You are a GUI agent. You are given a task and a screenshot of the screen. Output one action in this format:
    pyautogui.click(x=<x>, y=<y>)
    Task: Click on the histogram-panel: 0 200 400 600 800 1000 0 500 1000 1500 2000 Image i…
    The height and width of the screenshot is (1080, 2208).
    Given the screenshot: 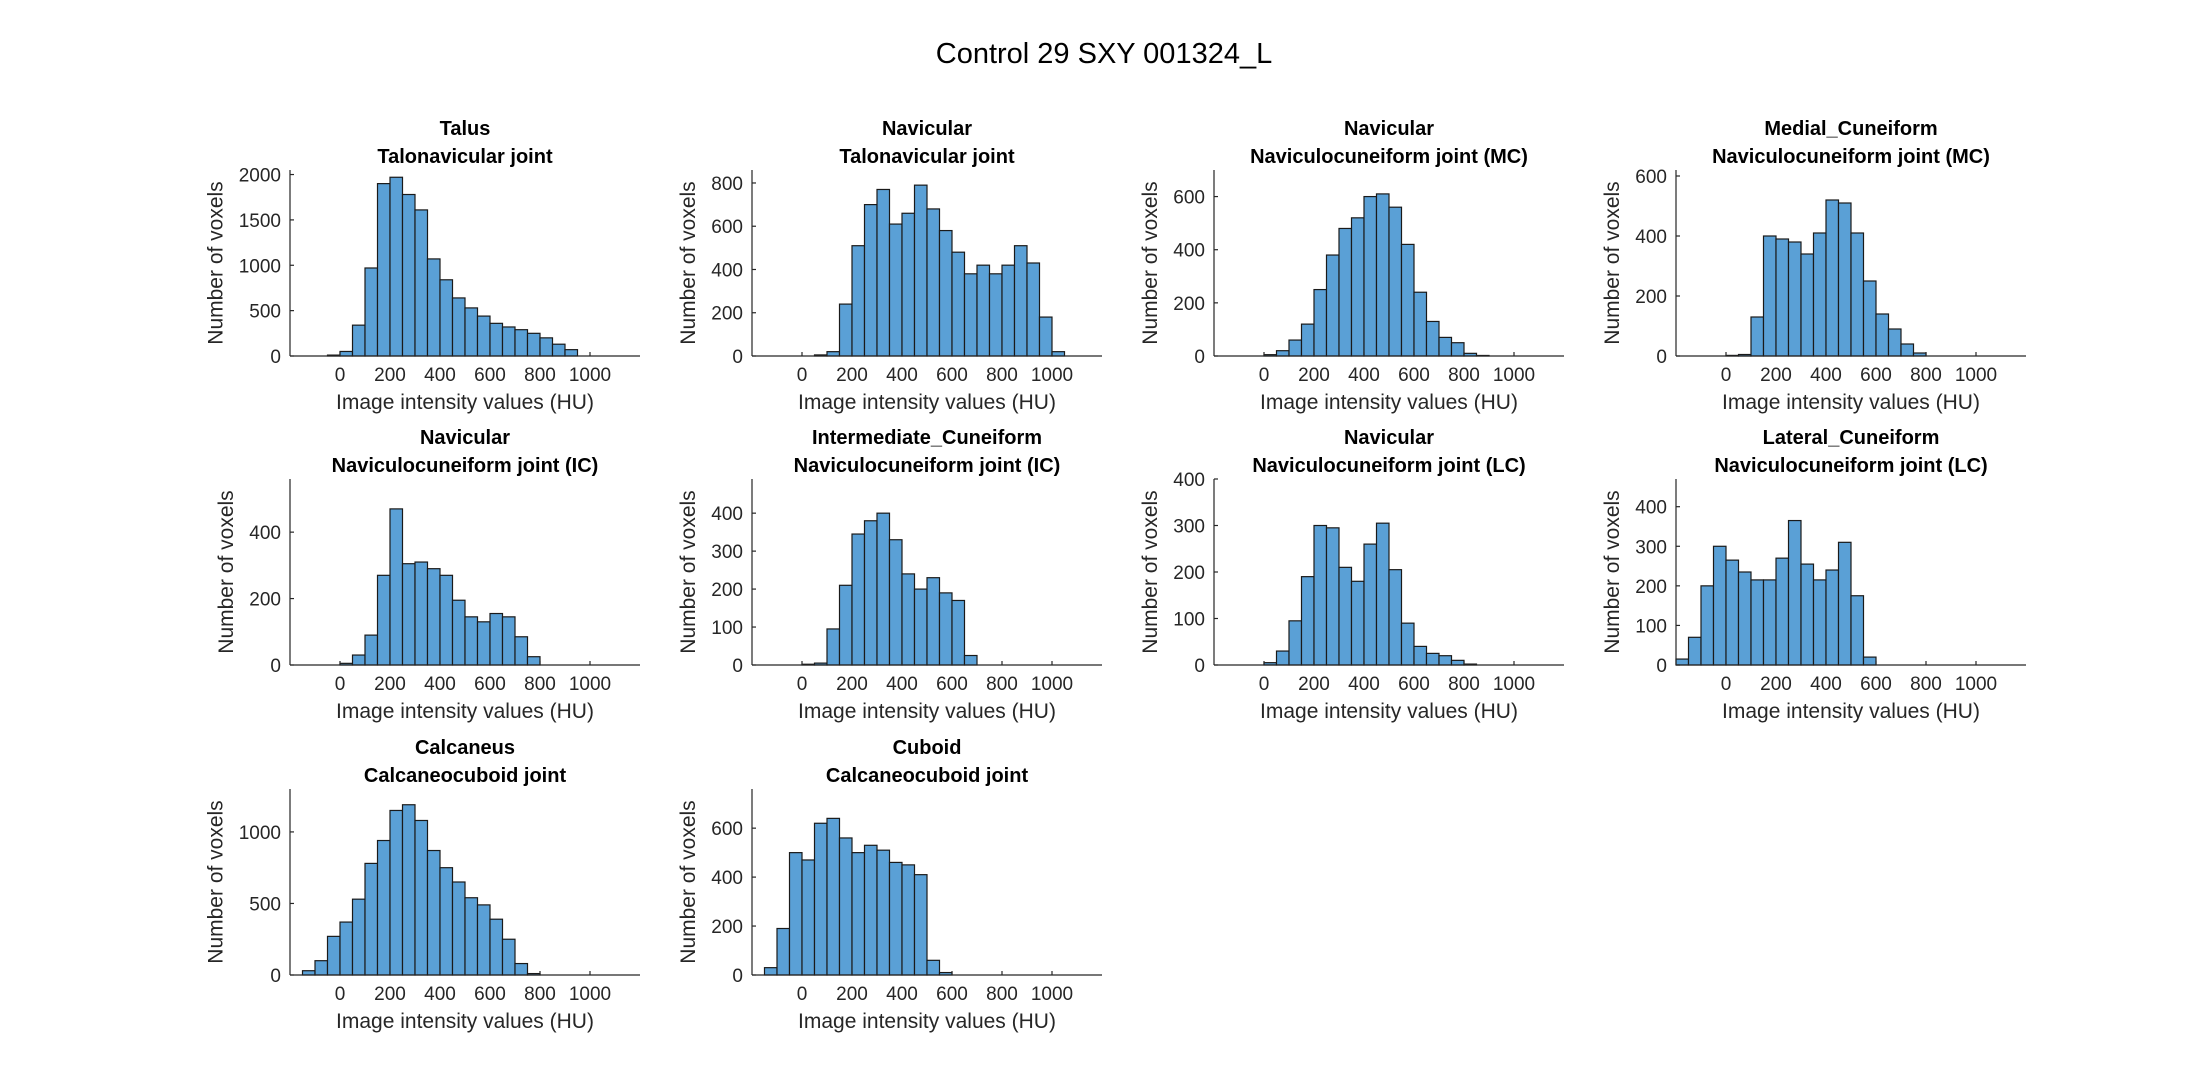 What is the action you would take?
    pyautogui.click(x=422, y=266)
    